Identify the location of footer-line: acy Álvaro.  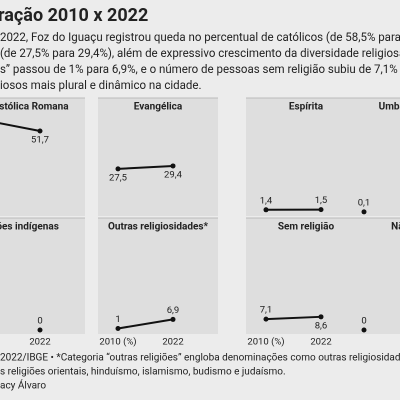
(23, 385).